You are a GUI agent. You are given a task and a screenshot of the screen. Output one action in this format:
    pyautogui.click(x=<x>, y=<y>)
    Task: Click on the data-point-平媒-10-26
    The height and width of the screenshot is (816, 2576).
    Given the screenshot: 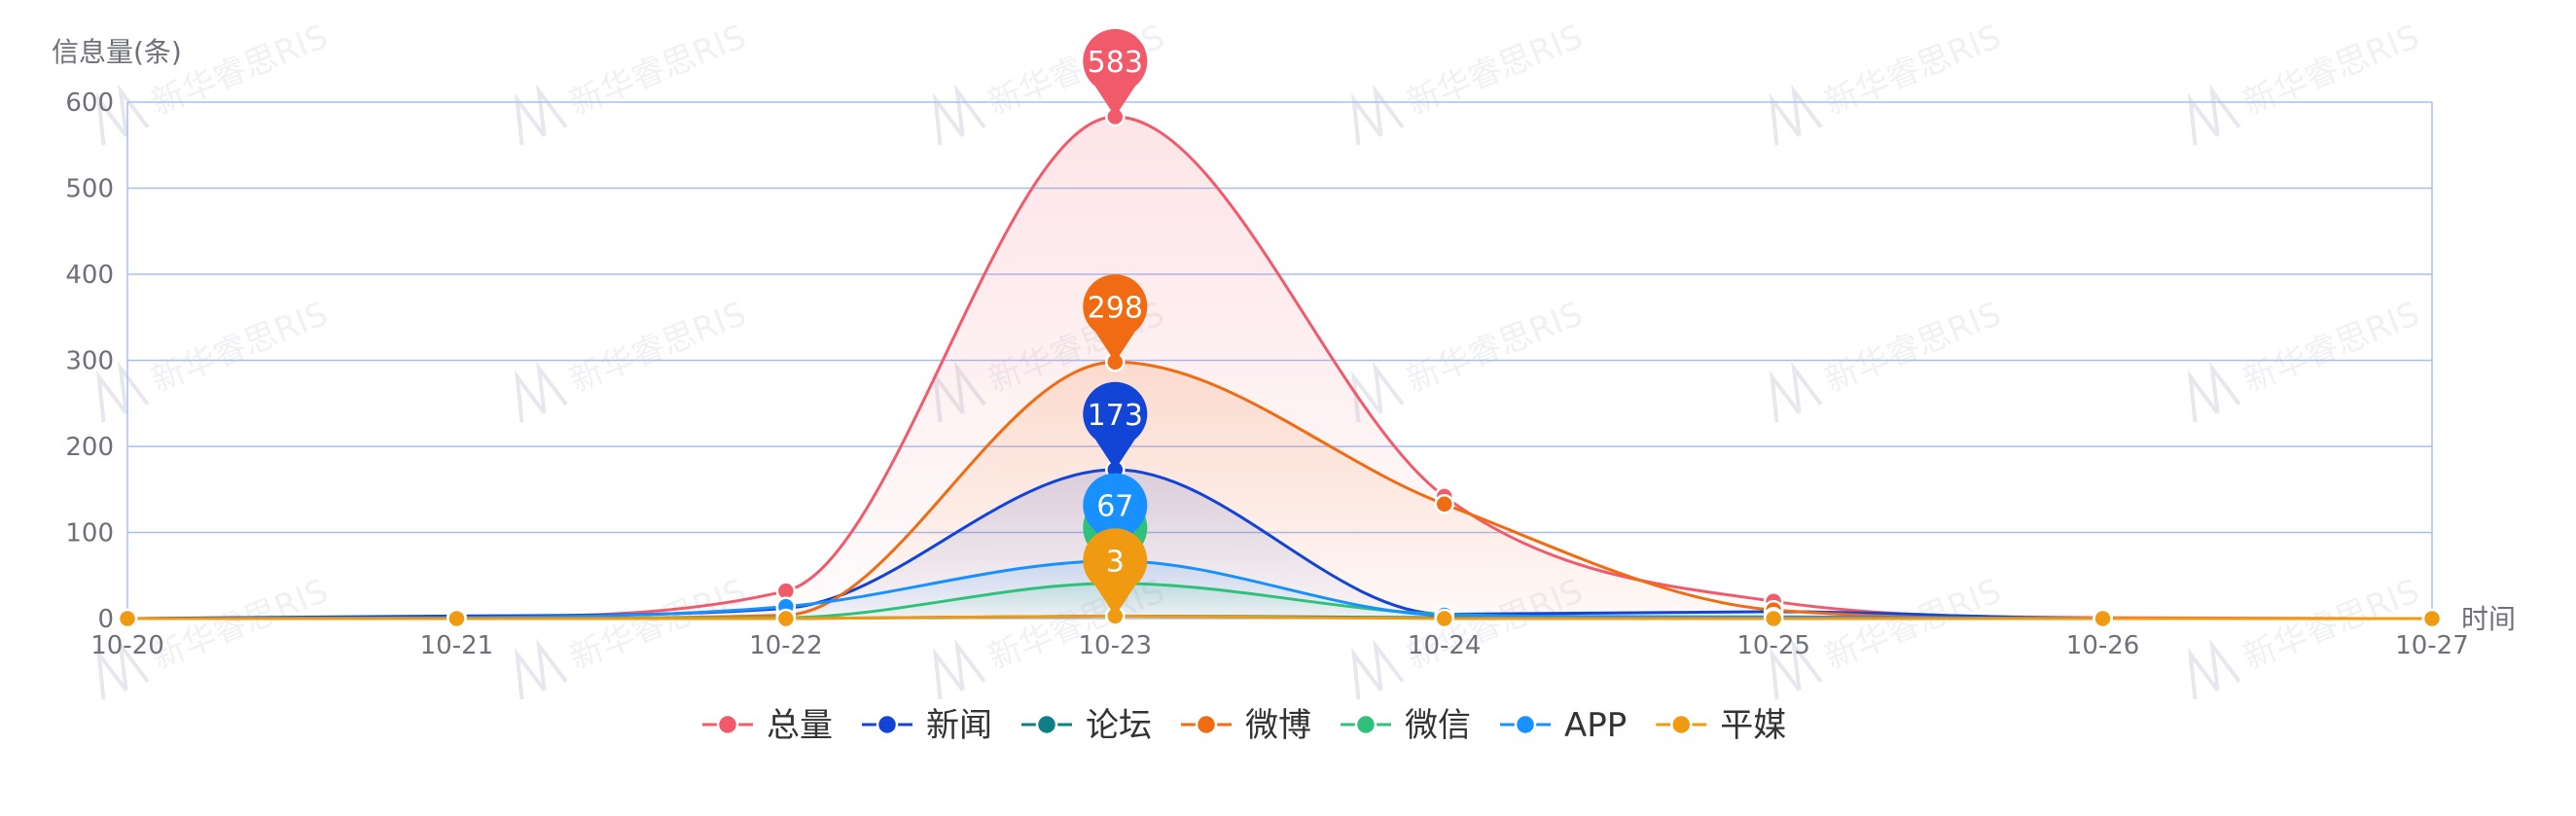 What is the action you would take?
    pyautogui.click(x=2103, y=618)
    